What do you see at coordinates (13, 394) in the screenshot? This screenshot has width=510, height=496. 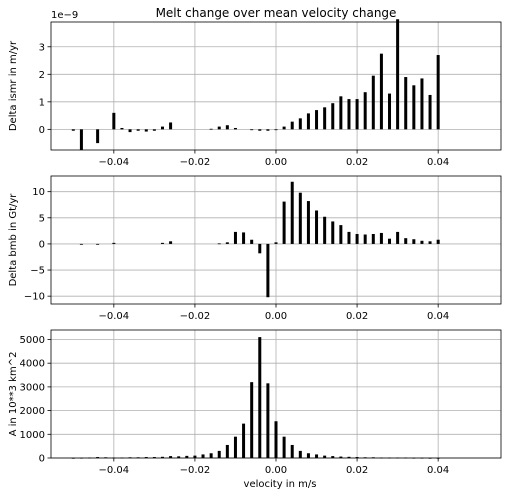 I see `y-axis-label: A in 10**3 km^2` at bounding box center [13, 394].